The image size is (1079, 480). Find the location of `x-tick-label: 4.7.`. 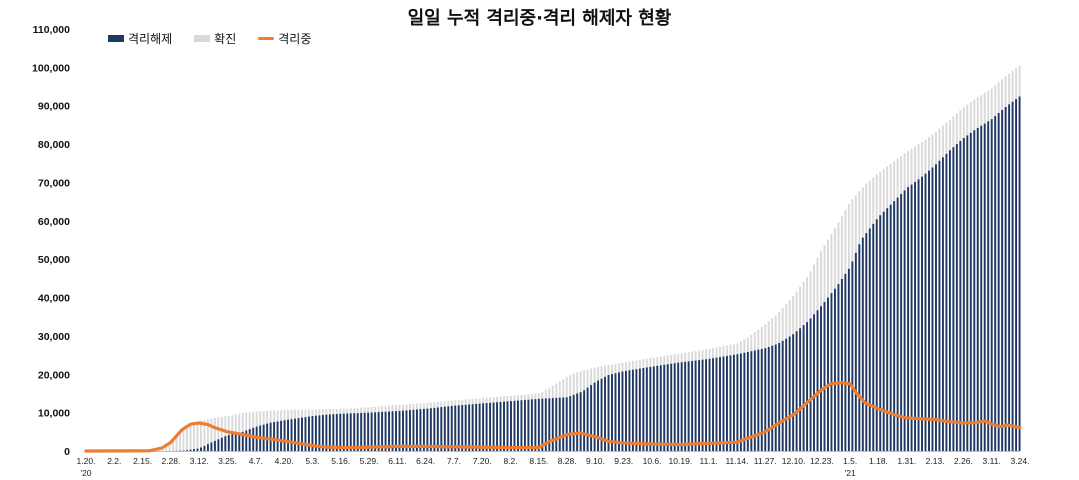

x-tick-label: 4.7. is located at coordinates (256, 461).